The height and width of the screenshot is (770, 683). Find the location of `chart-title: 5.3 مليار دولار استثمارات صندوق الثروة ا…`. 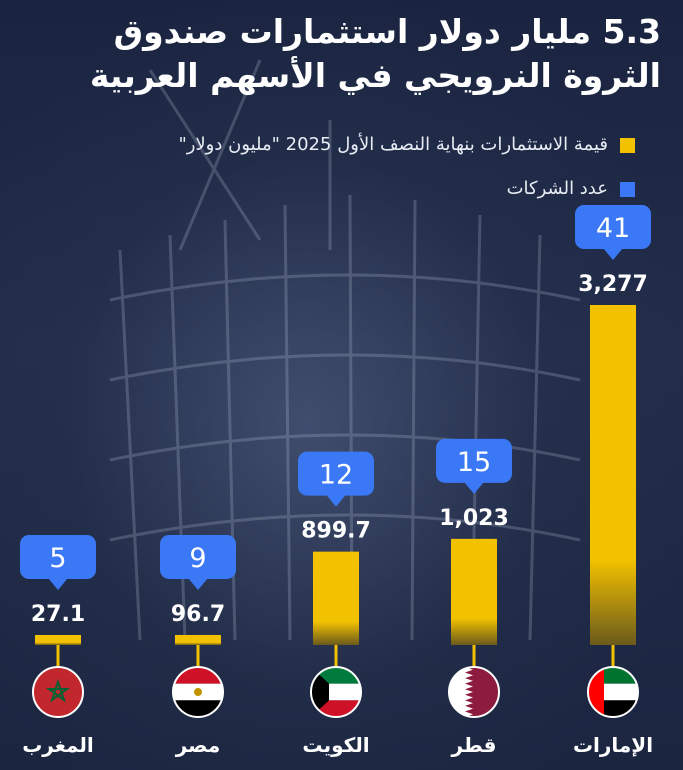

chart-title: 5.3 مليار دولار استثمارات صندوق الثروة ا… is located at coordinates (375, 53).